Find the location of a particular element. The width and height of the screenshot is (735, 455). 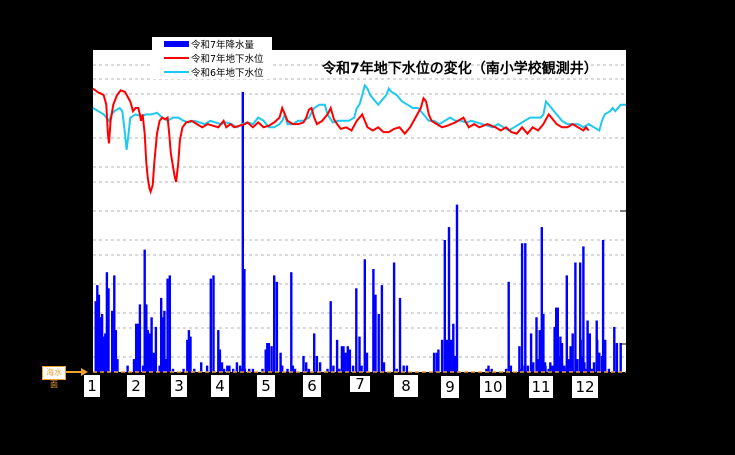

month-label-6: 6 is located at coordinates (312, 386).